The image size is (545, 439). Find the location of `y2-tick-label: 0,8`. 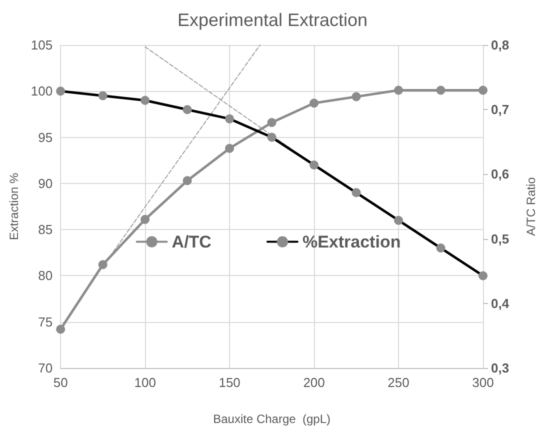

y2-tick-label: 0,8 is located at coordinates (500, 45).